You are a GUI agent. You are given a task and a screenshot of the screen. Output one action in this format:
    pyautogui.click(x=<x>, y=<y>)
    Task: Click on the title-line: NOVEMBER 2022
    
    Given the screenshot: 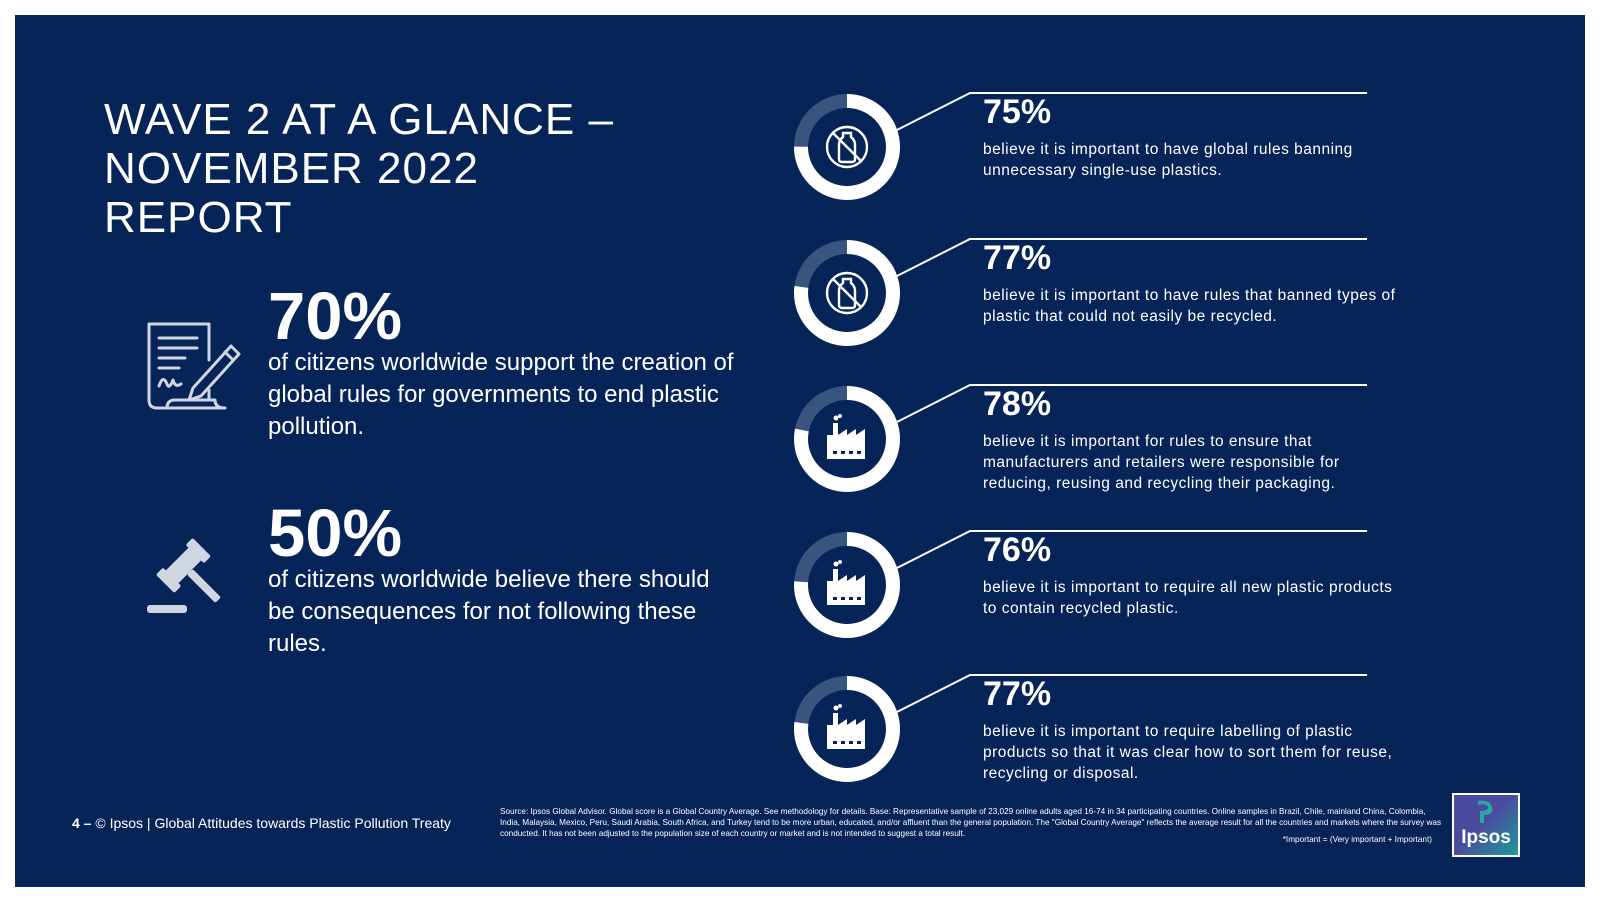 What is the action you would take?
    pyautogui.click(x=291, y=168)
    